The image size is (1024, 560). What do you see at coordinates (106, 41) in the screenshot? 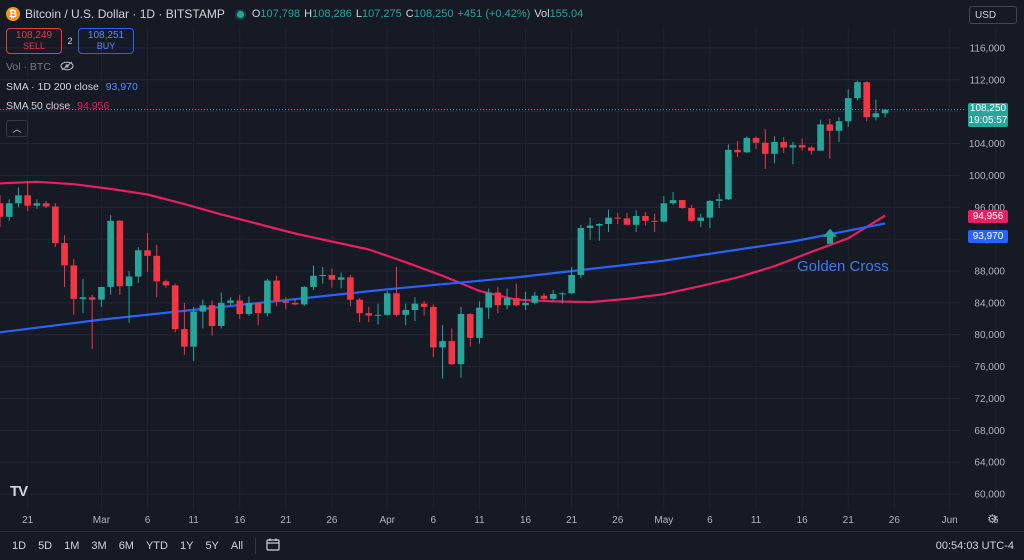
I see `buy-button: 108,251 BUY` at bounding box center [106, 41].